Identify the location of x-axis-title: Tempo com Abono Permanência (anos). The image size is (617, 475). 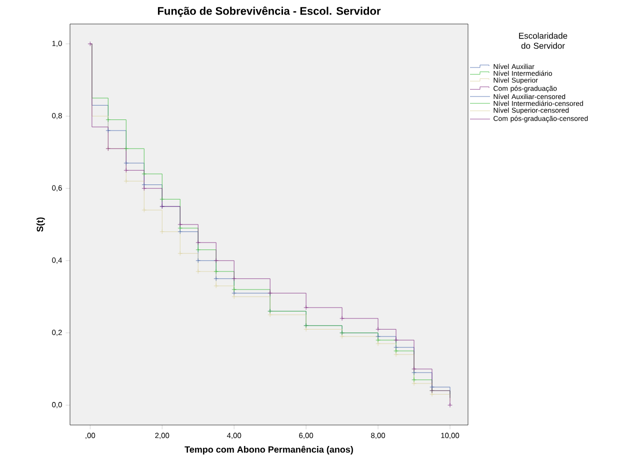
(268, 450).